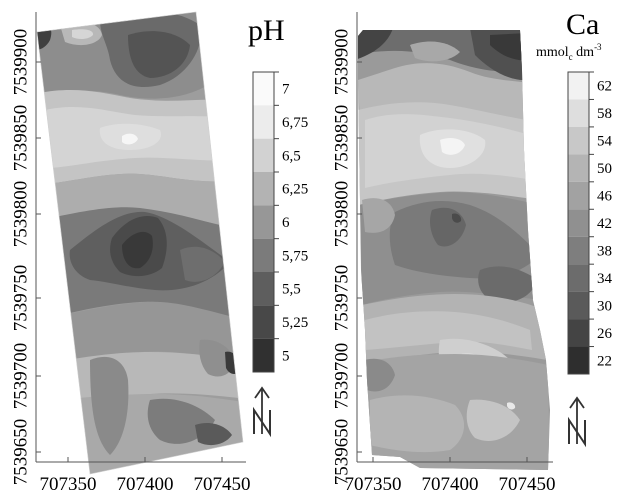 The image size is (642, 495). What do you see at coordinates (20, 376) in the screenshot?
I see `ph-y-tick-label: 7539700` at bounding box center [20, 376].